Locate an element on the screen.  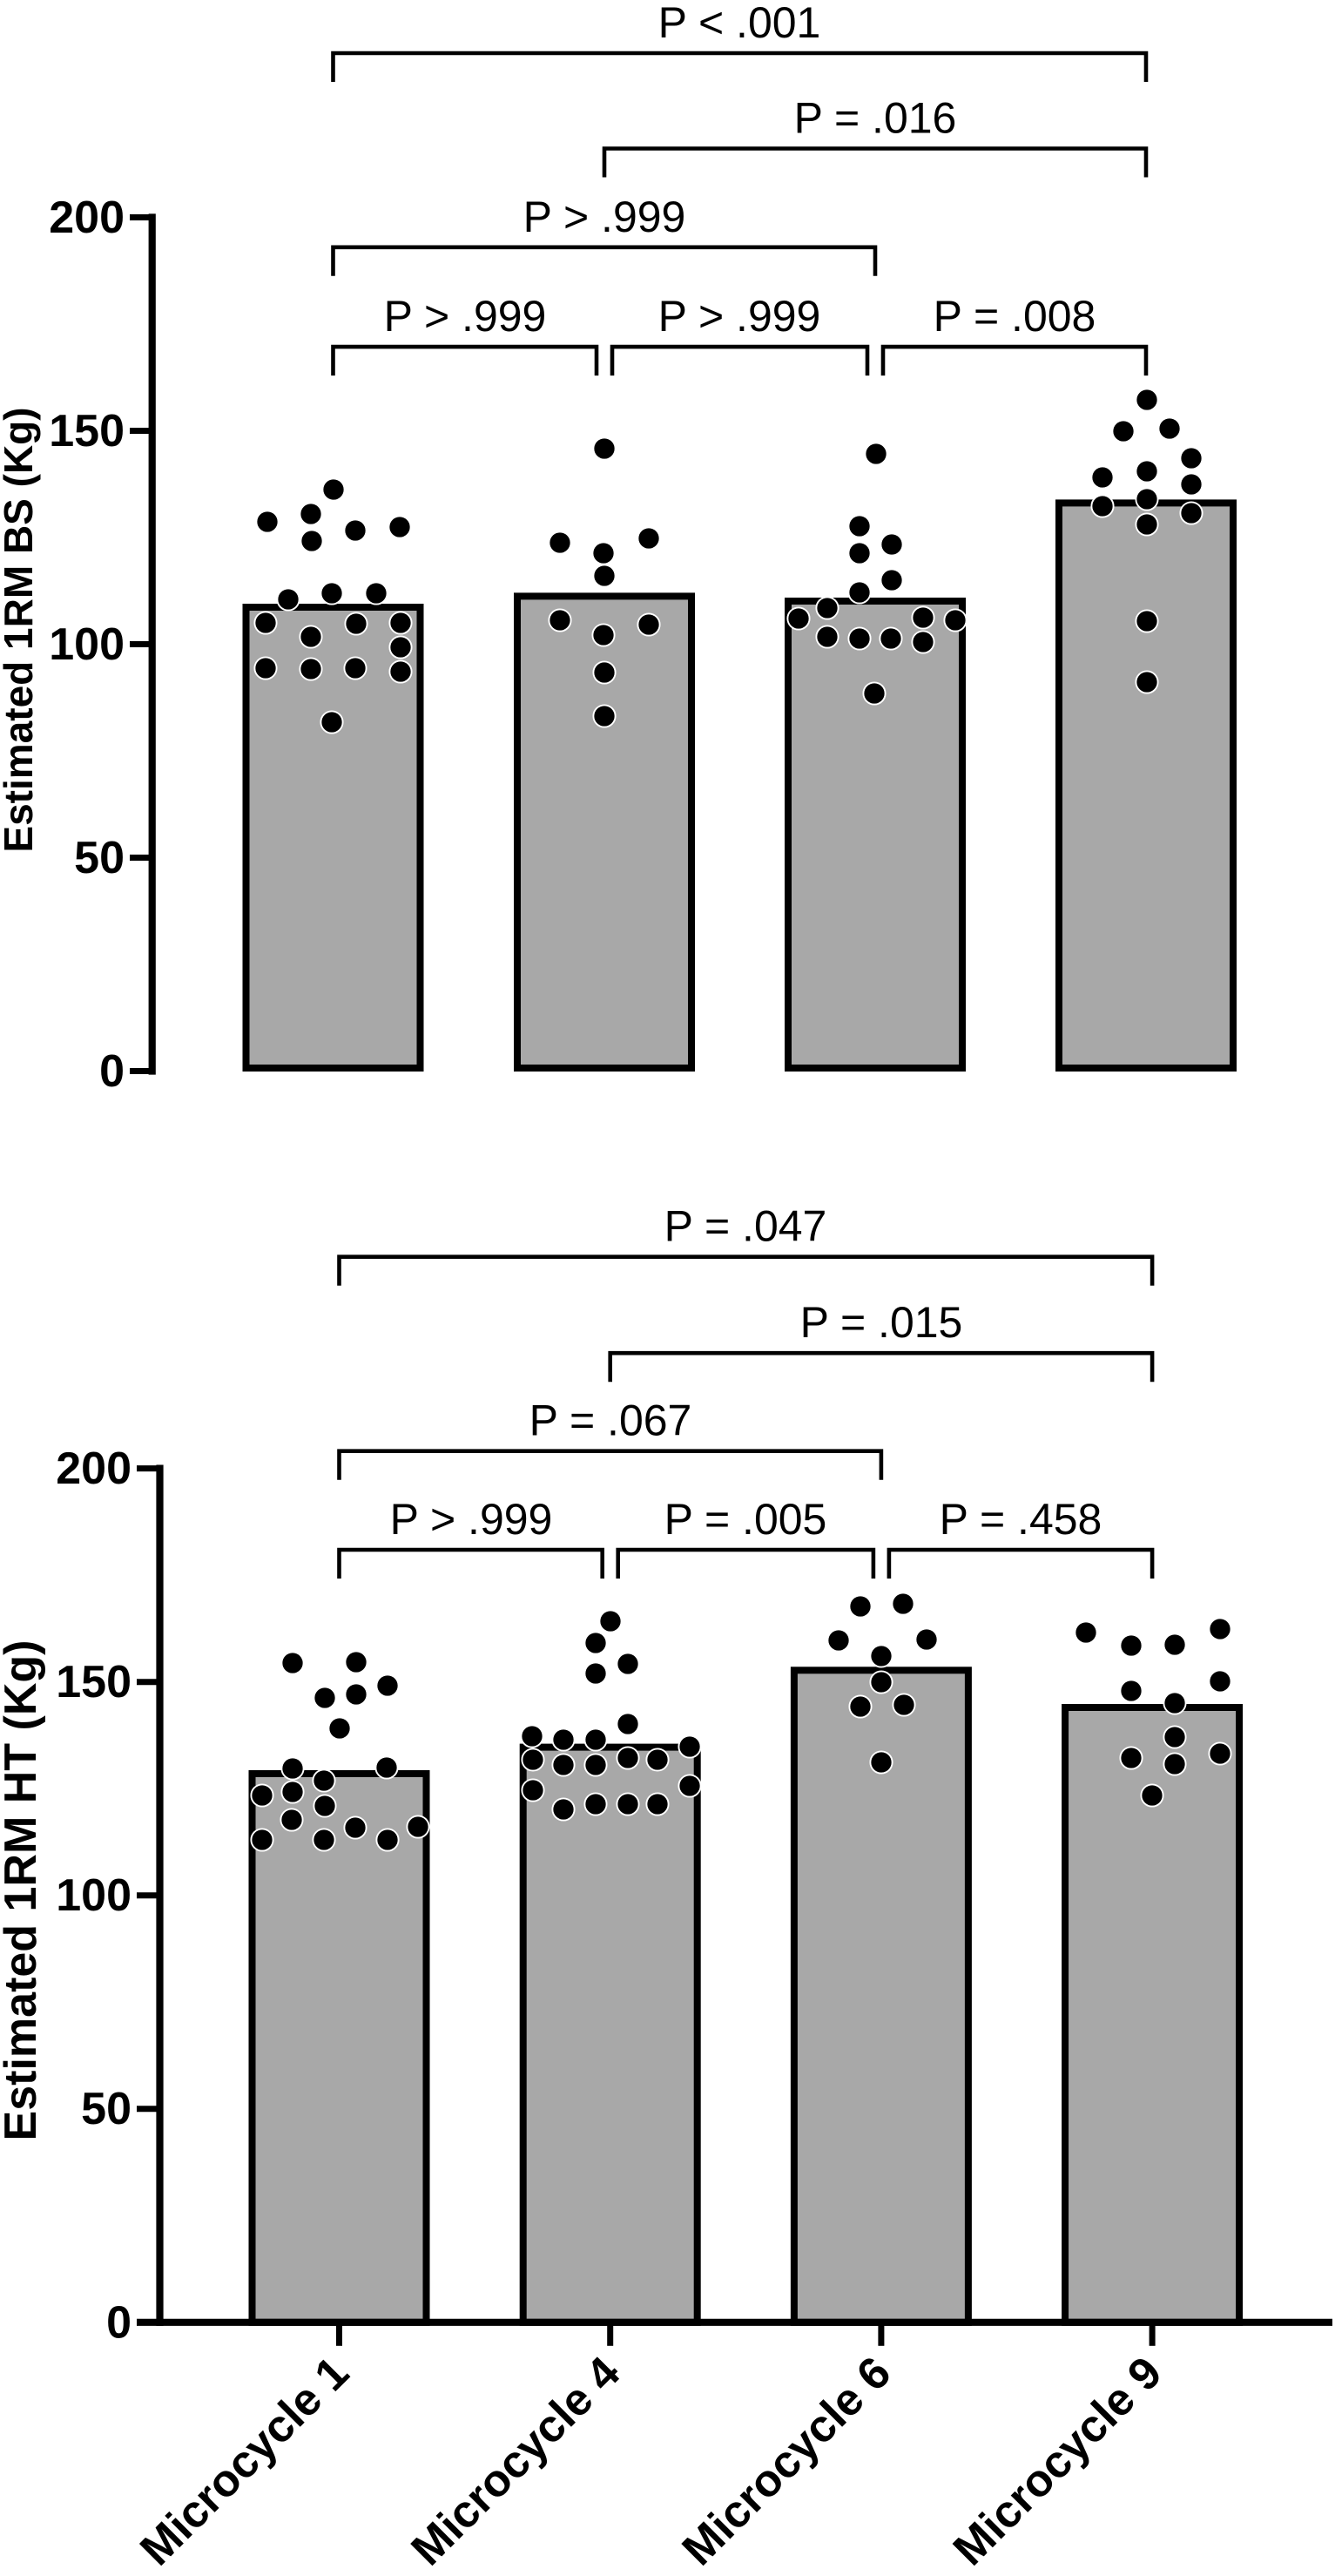
svg-text: P = .016 is located at coordinates (875, 118).